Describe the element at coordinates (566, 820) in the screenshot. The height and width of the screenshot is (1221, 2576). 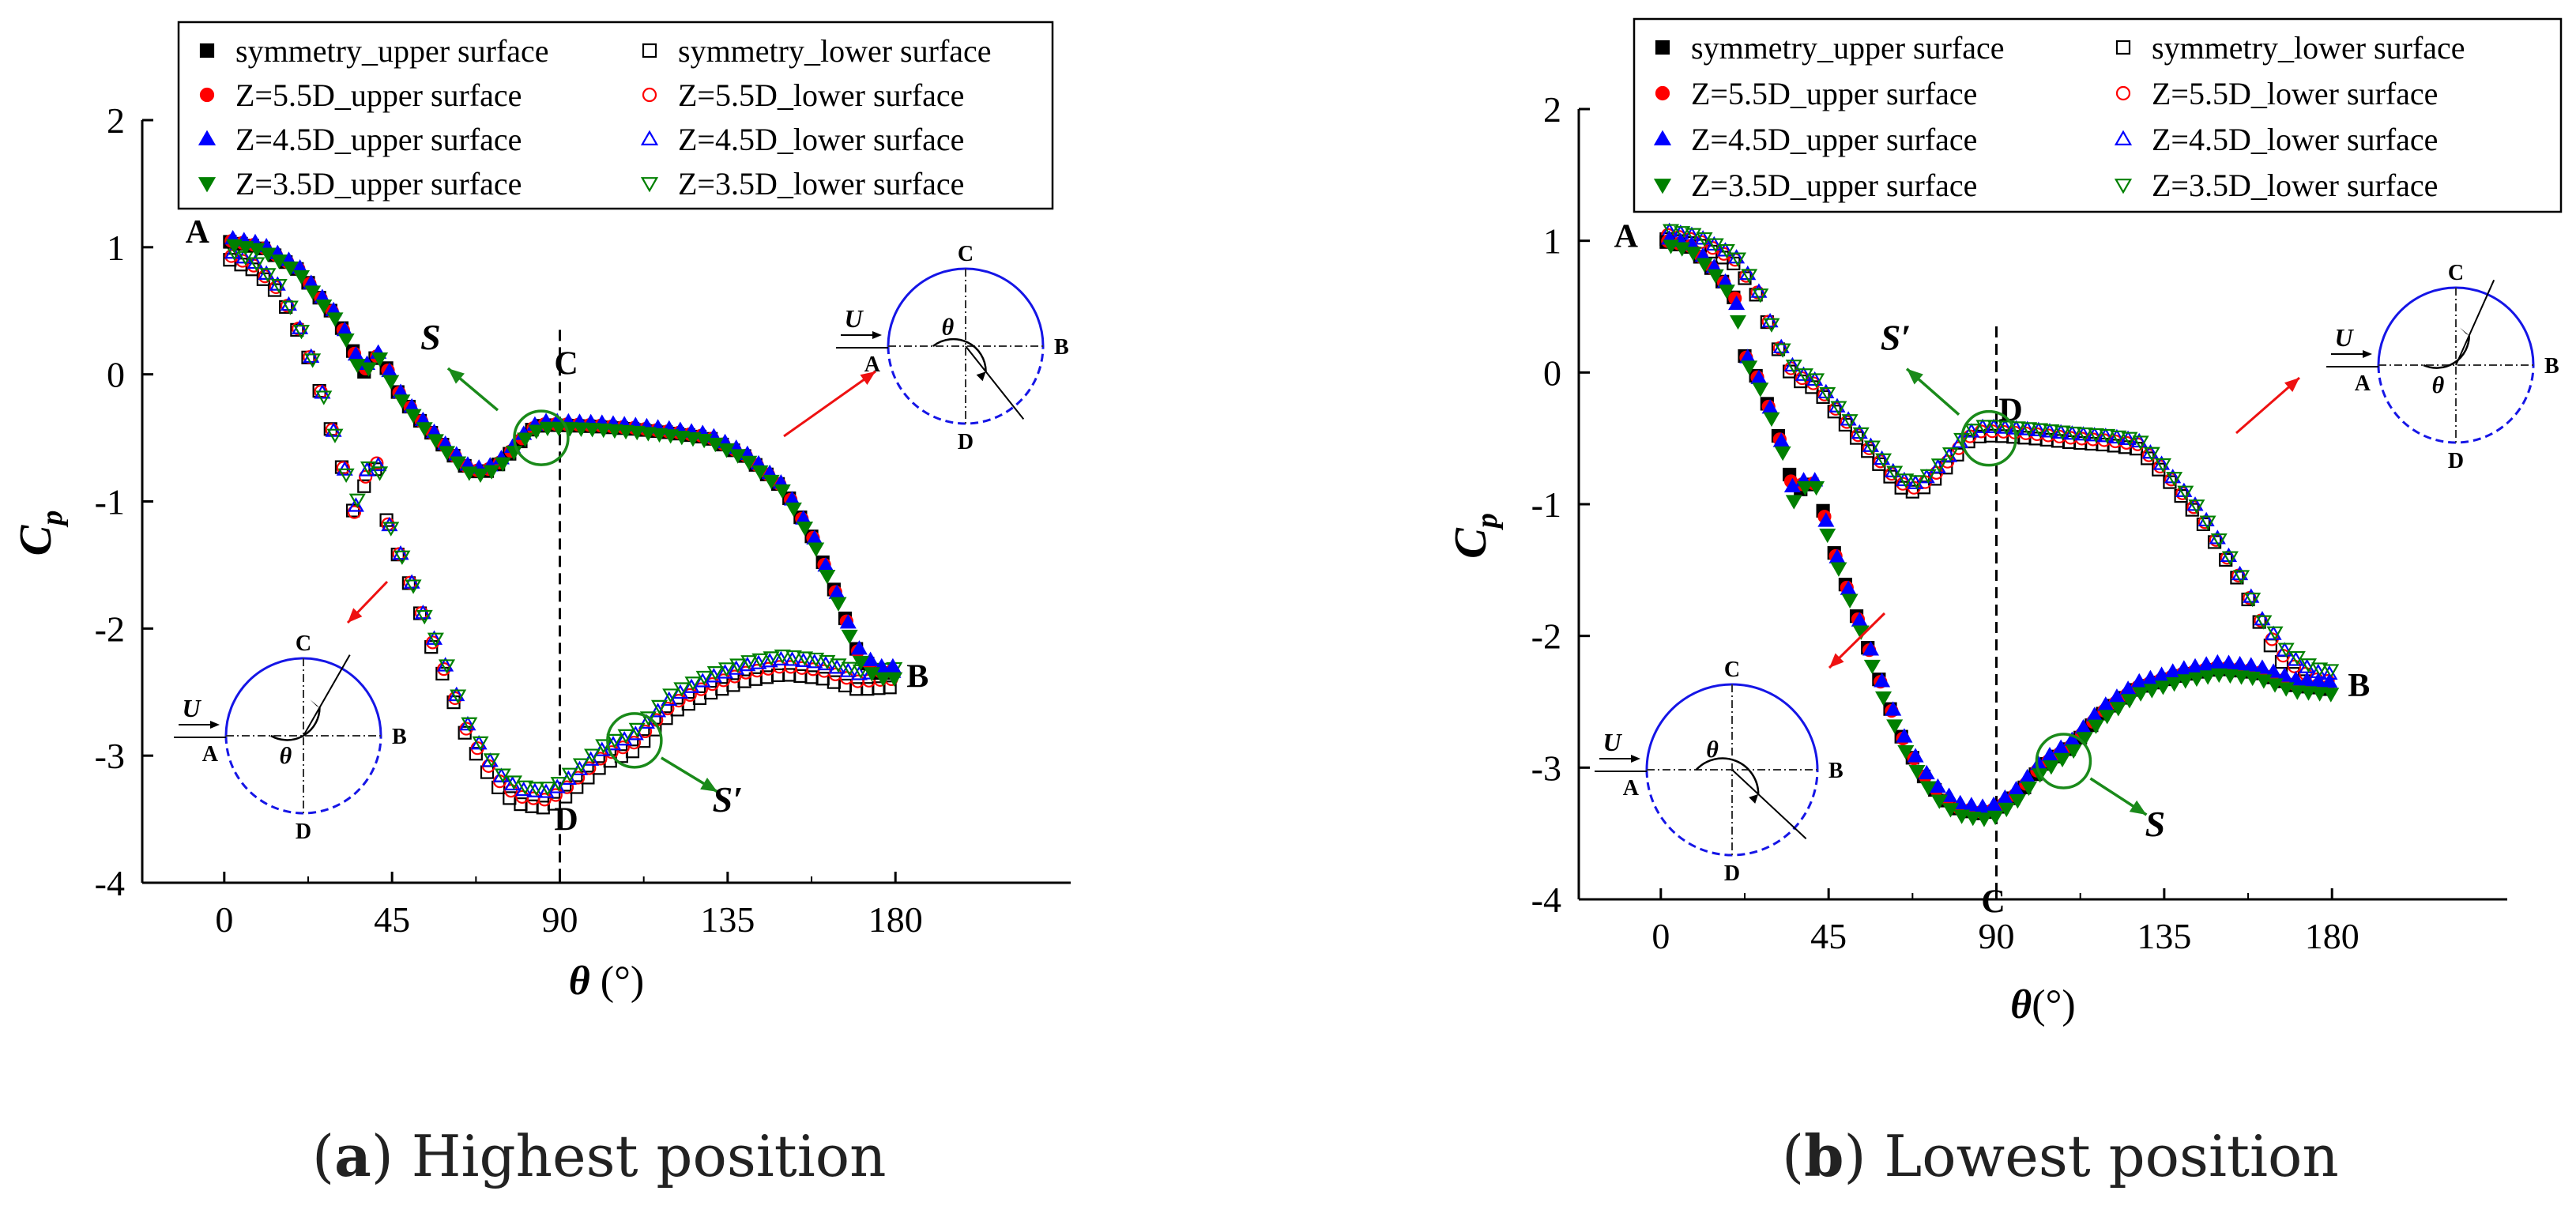
I see `point-label-d: D` at that location.